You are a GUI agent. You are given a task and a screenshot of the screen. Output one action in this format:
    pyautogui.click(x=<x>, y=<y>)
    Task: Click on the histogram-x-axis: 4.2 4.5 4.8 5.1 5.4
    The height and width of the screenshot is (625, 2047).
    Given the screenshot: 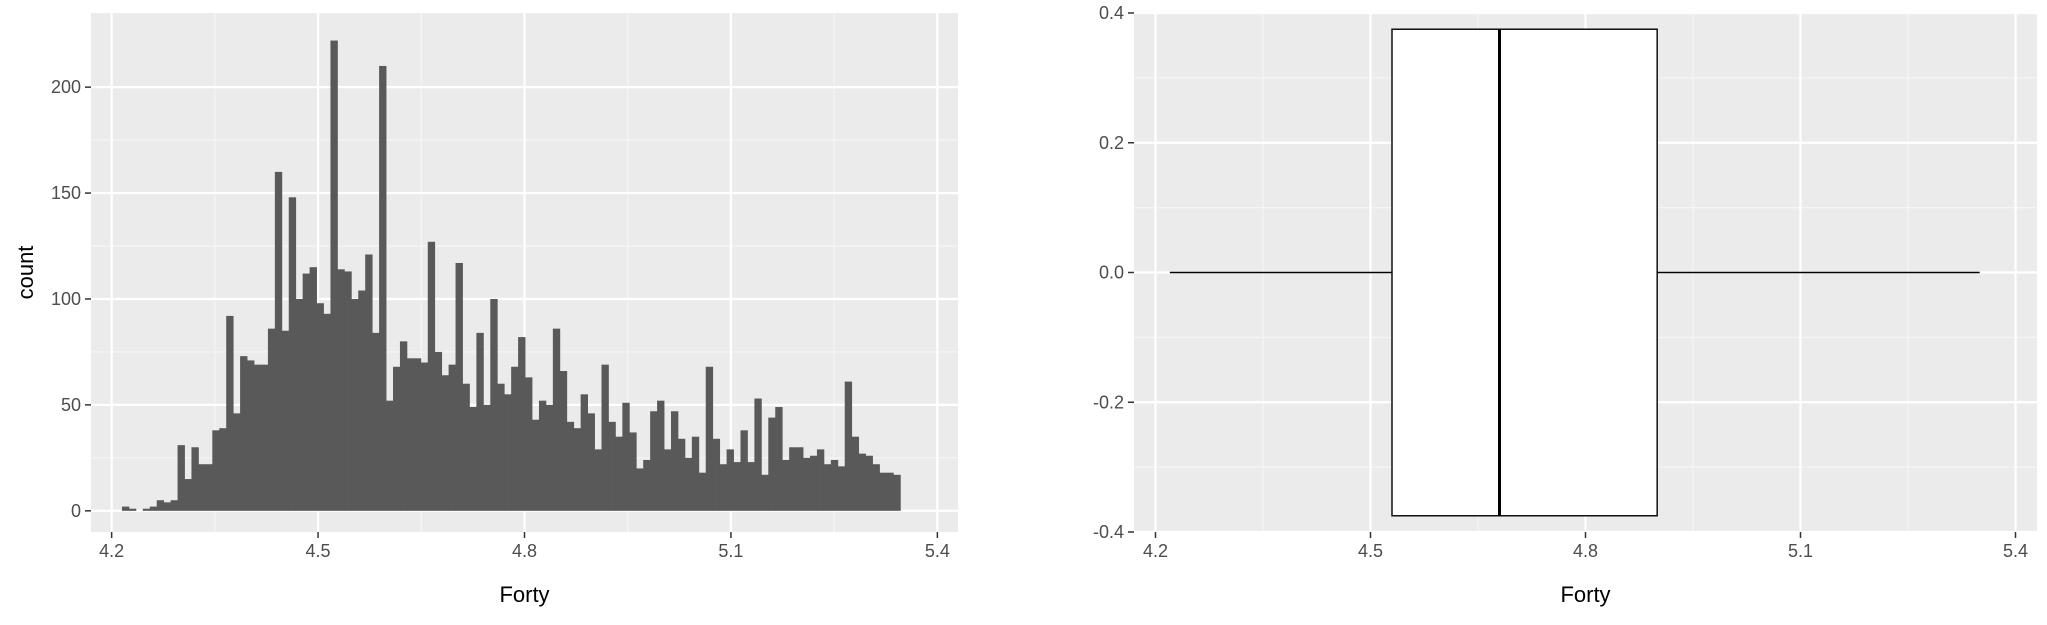 What is the action you would take?
    pyautogui.click(x=524, y=546)
    